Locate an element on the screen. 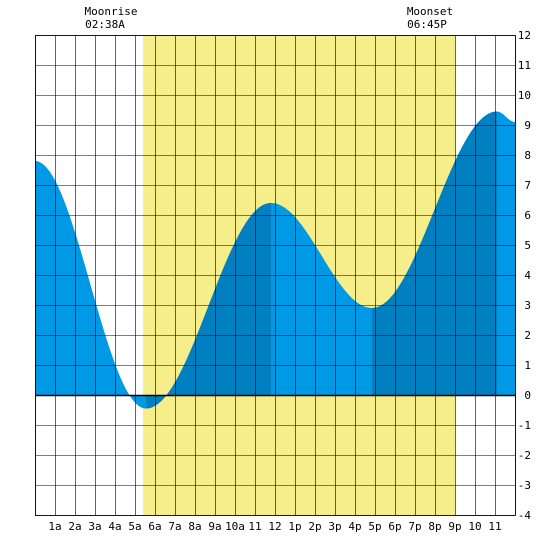  y-tick-label: 11 is located at coordinates (524, 65).